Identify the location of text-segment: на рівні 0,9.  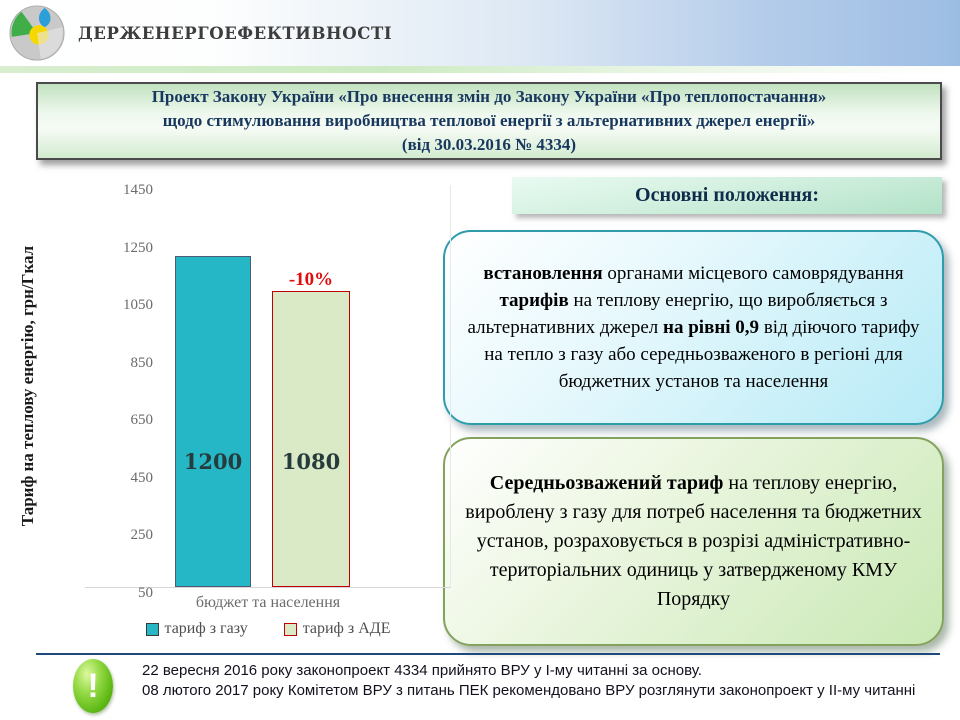
(711, 327).